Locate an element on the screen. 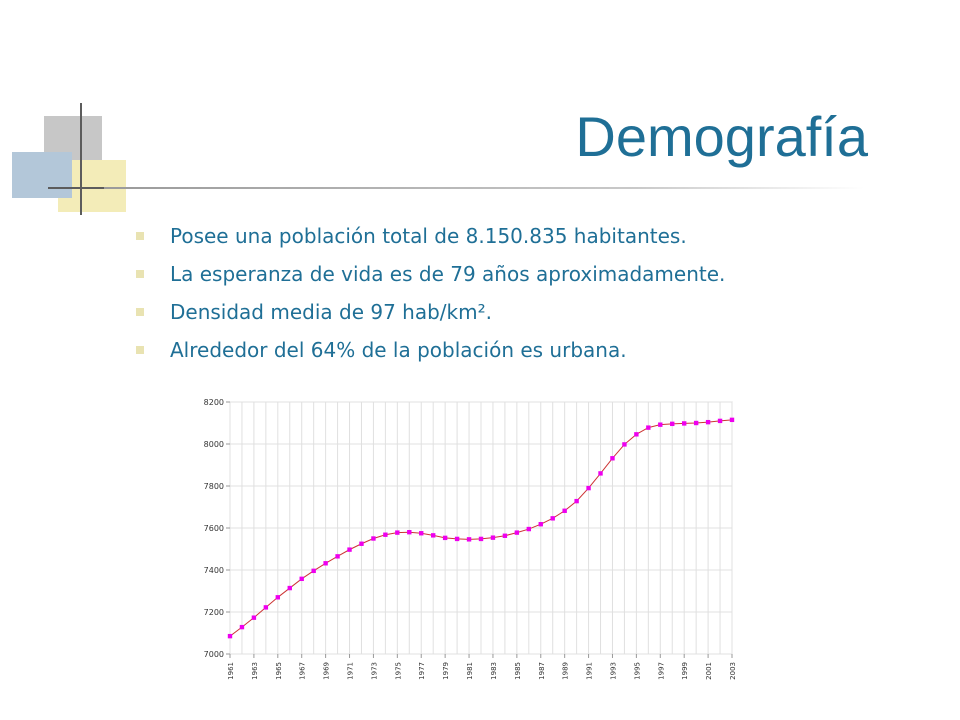  x-tick-label: 2003 is located at coordinates (733, 671).